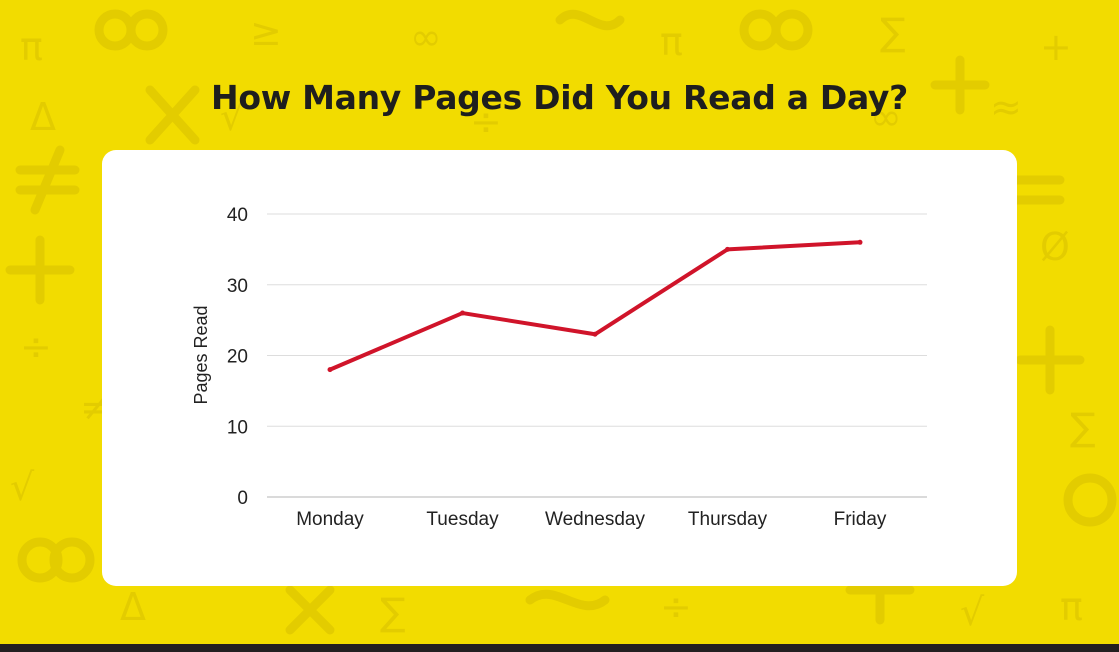  What do you see at coordinates (237, 286) in the screenshot?
I see `y-tick-label: 30` at bounding box center [237, 286].